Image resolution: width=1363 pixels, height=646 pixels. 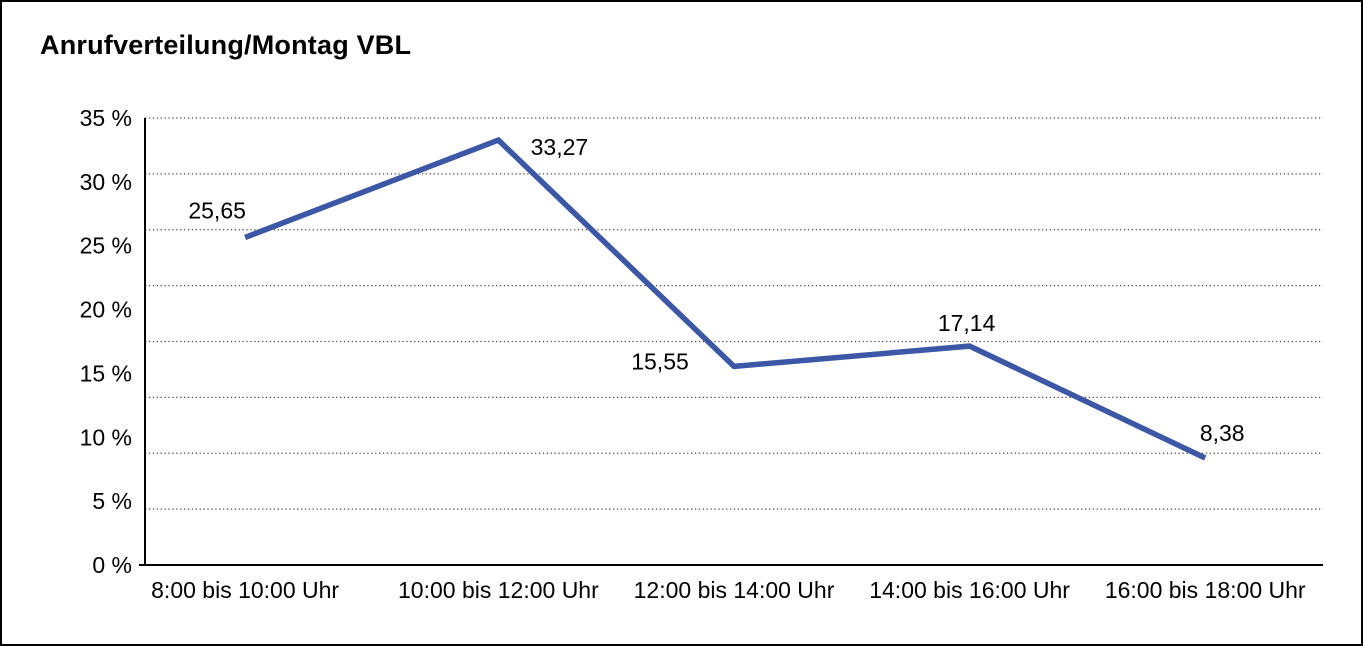 What do you see at coordinates (969, 590) in the screenshot?
I see `x-tick-label: 14:00 bis 16:00 Uhr` at bounding box center [969, 590].